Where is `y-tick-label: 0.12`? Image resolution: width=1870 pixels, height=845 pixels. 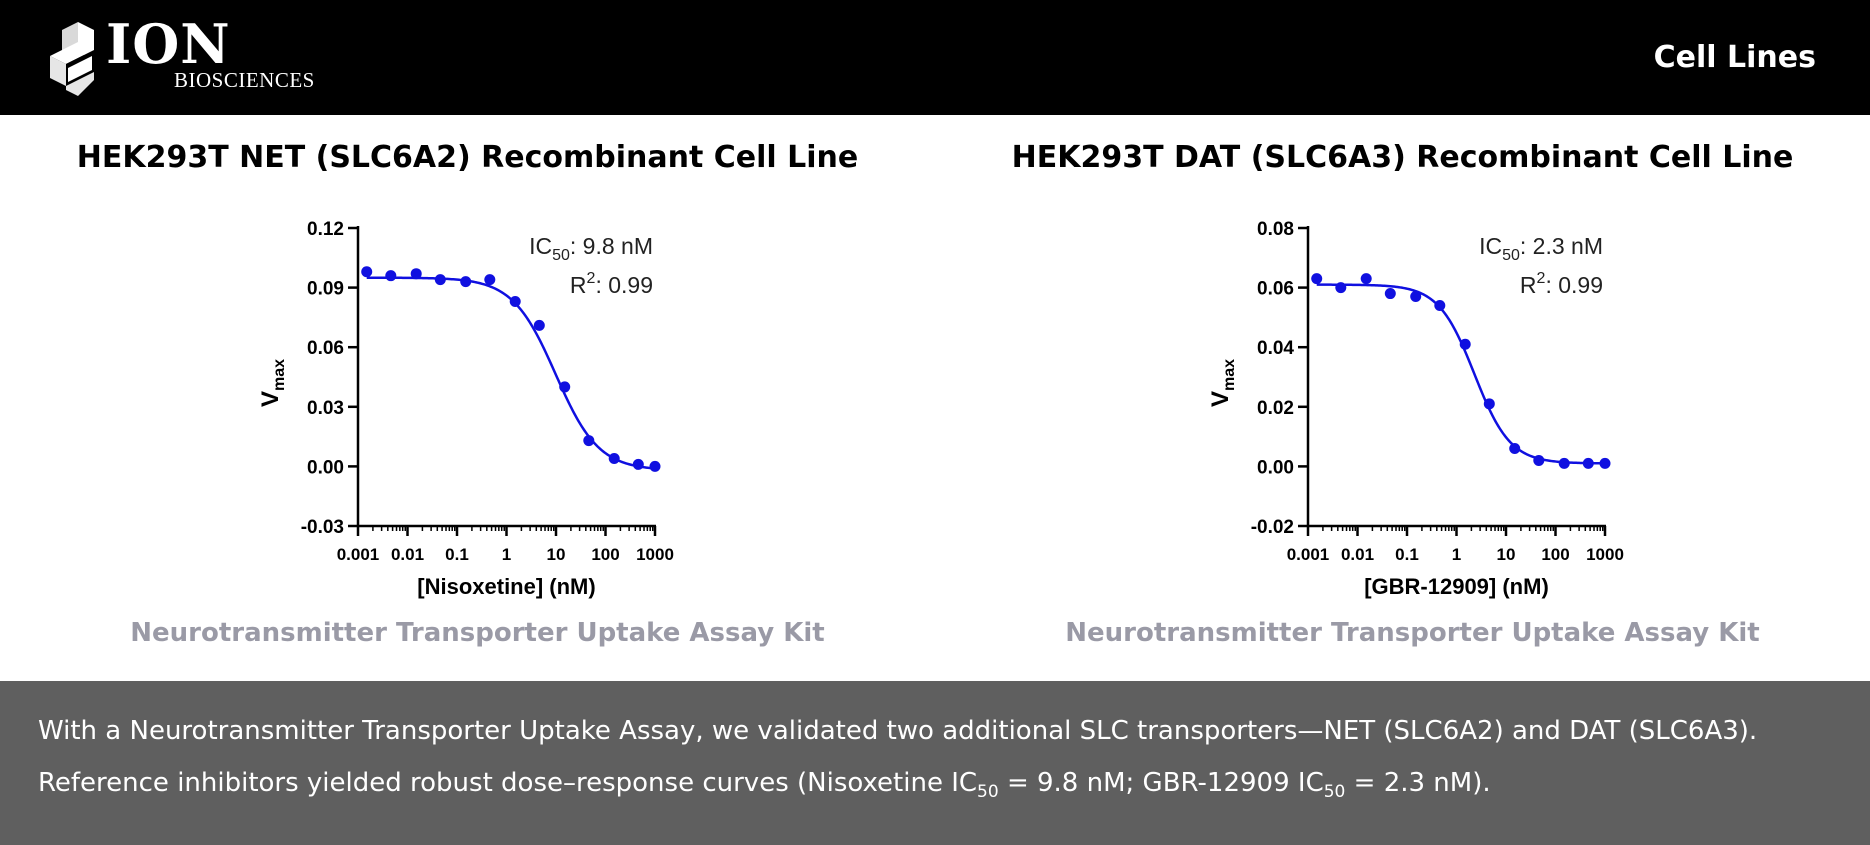 y-tick-label: 0.12 is located at coordinates (325, 229).